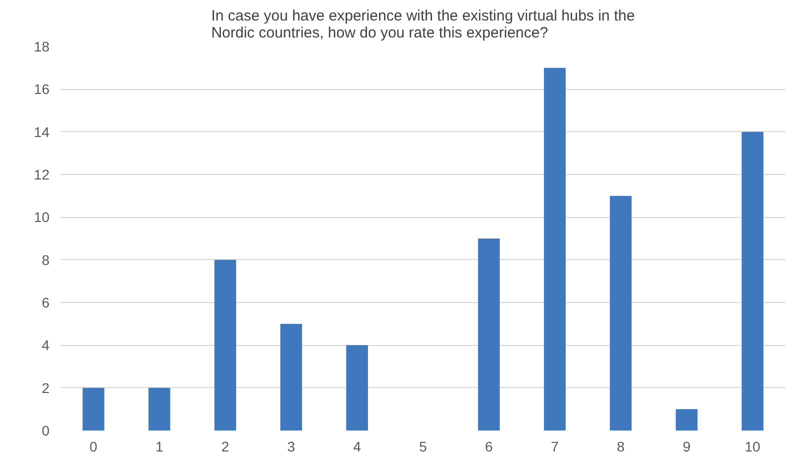 The image size is (811, 476). Describe the element at coordinates (489, 446) in the screenshot. I see `x-tick-label: 6` at that location.